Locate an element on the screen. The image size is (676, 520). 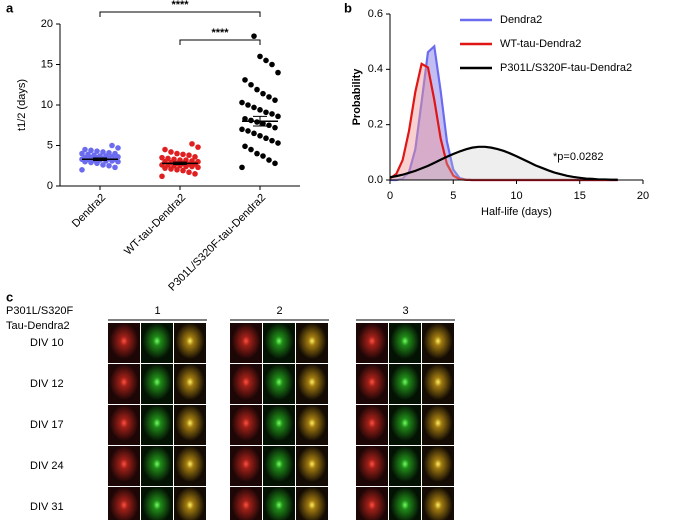
x-tick-label: 15 is located at coordinates (580, 196).